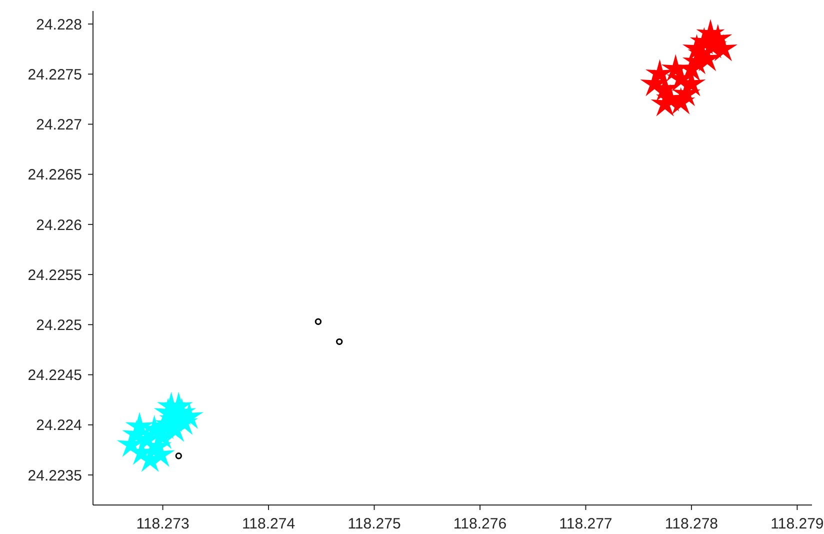 The width and height of the screenshot is (824, 534). Describe the element at coordinates (59, 425) in the screenshot. I see `y-tick-label: 24.224` at that location.